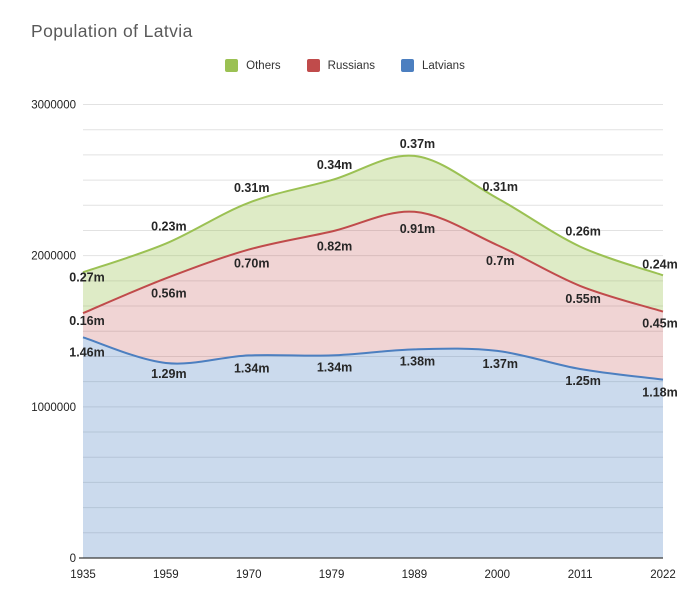 This screenshot has height=607, width=690. Describe the element at coordinates (417, 361) in the screenshot. I see `svg-text: 1.38m` at that location.